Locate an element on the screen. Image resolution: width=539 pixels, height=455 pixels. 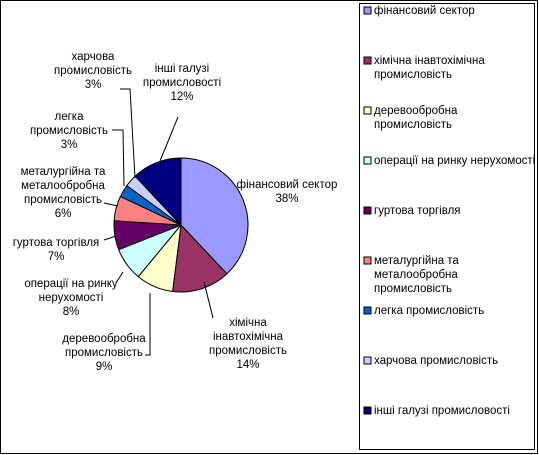
legend-entry: легка промисловість is located at coordinates (429, 311).